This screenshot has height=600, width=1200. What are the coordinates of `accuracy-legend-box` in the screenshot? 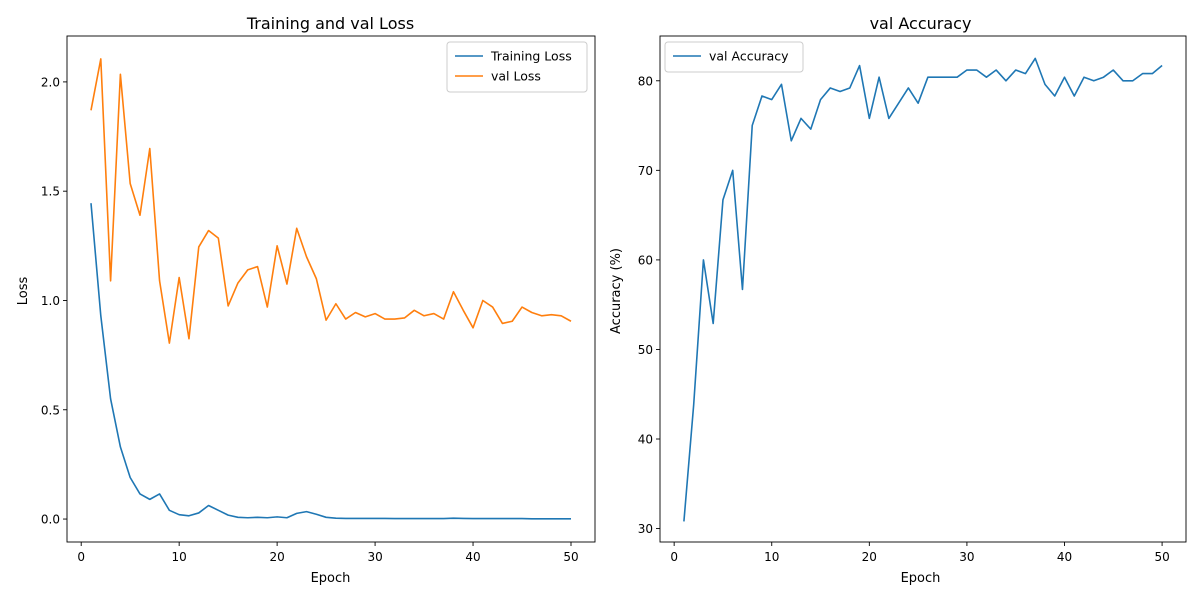 It's located at (734, 57).